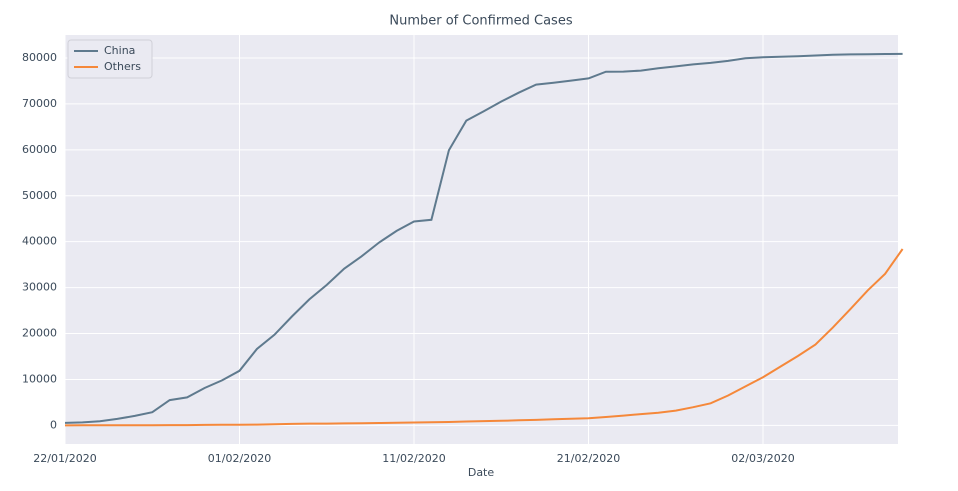 The image size is (958, 491). Describe the element at coordinates (39, 241) in the screenshot. I see `y-tick-label: 40000` at that location.